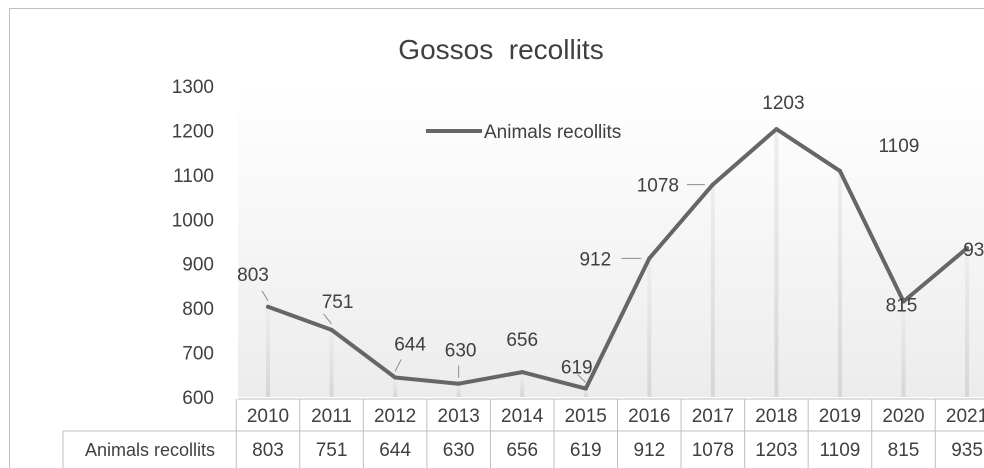  What do you see at coordinates (338, 302) in the screenshot?
I see `data-label: 751` at bounding box center [338, 302].